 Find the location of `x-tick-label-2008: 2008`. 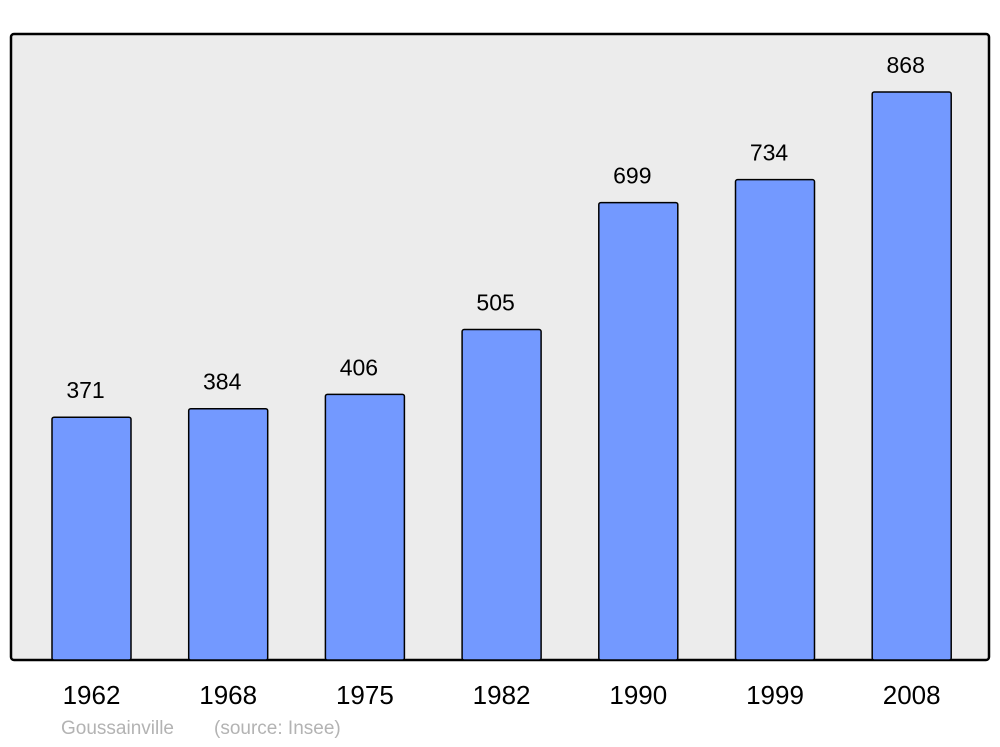

x-tick-label-2008: 2008 is located at coordinates (912, 695).